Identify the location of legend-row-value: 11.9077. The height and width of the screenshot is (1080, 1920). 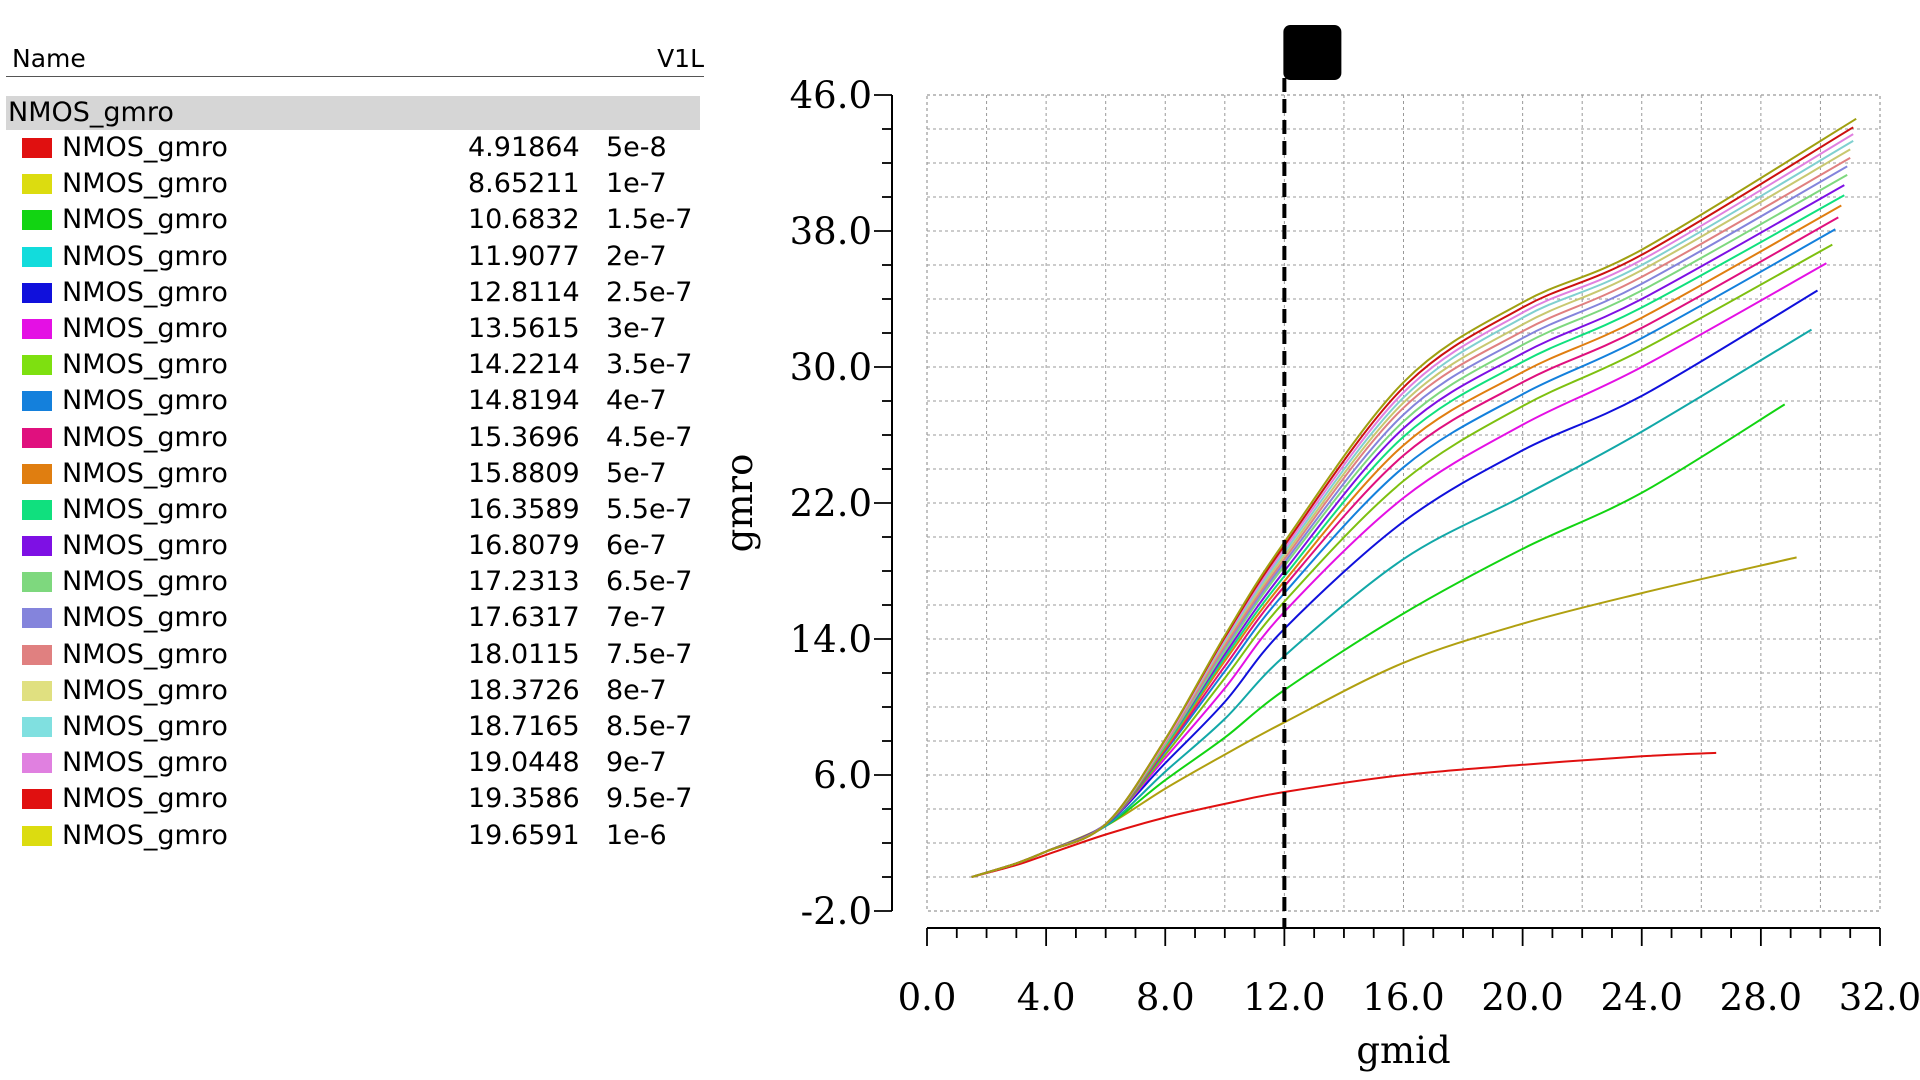
(524, 256).